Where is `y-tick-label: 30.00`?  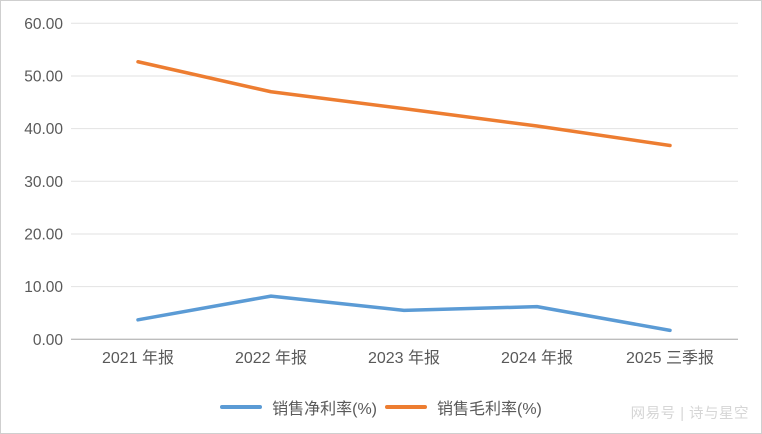 y-tick-label: 30.00 is located at coordinates (43, 182).